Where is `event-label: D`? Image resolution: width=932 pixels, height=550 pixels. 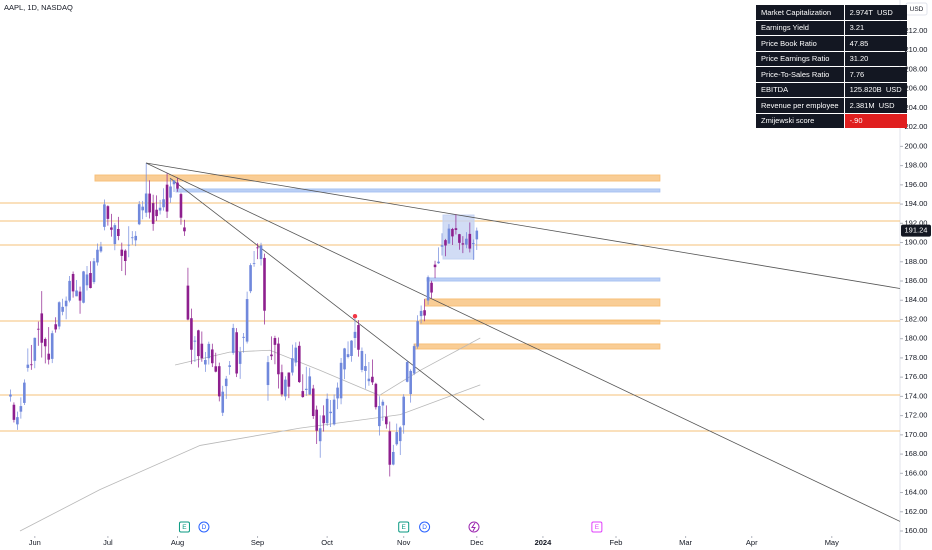
event-label: D is located at coordinates (424, 527).